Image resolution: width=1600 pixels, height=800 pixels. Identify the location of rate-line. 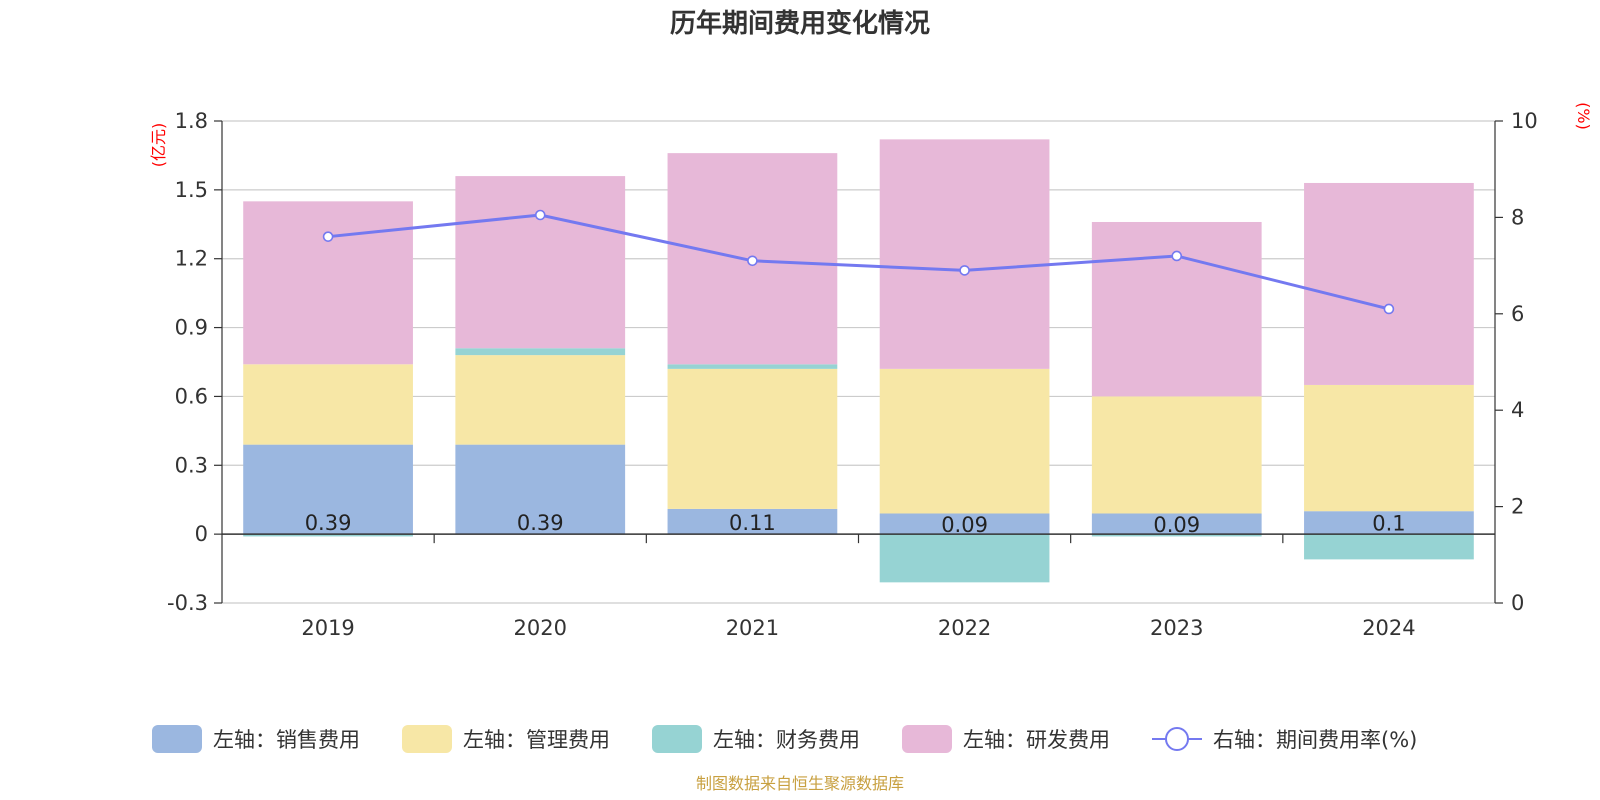
(858, 262).